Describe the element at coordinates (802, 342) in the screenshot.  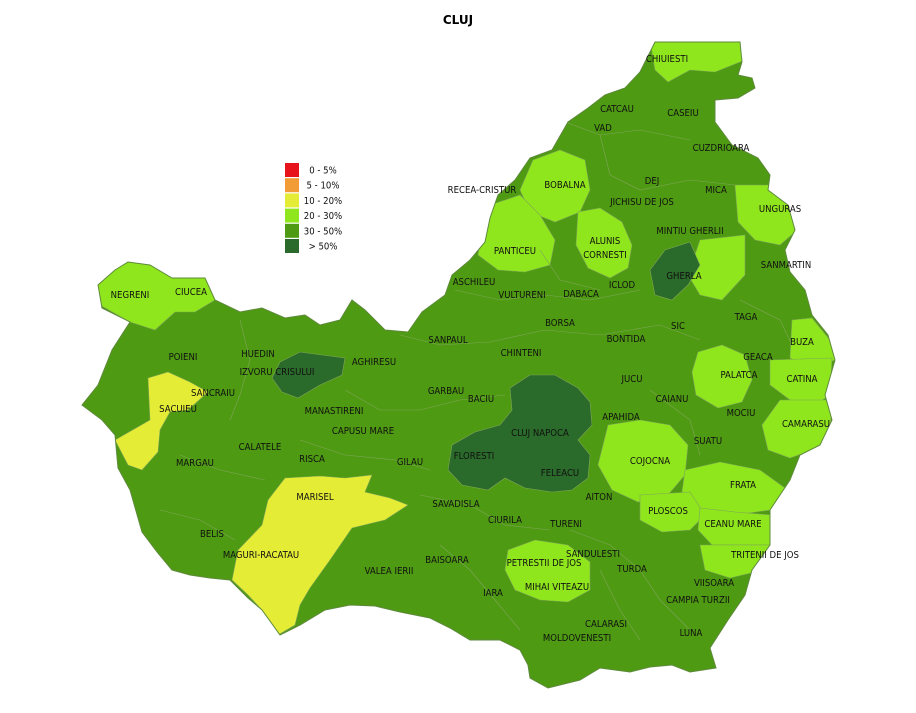
I see `locality-label: BUZA` at that location.